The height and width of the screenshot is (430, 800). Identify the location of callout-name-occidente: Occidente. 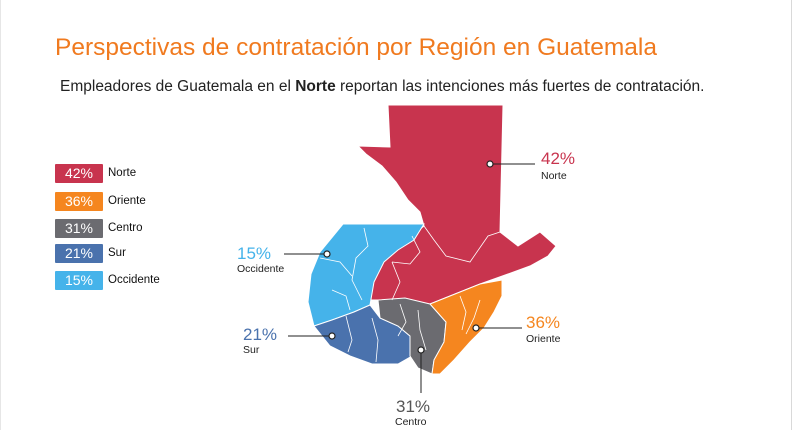
(260, 269).